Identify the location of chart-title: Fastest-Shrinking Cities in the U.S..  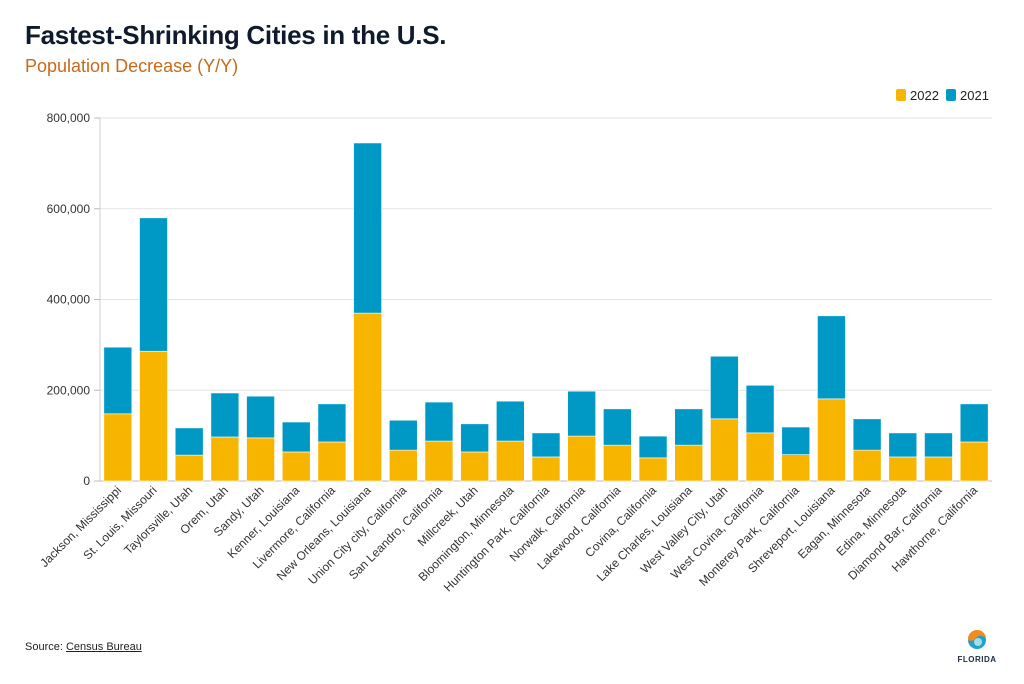
(236, 35).